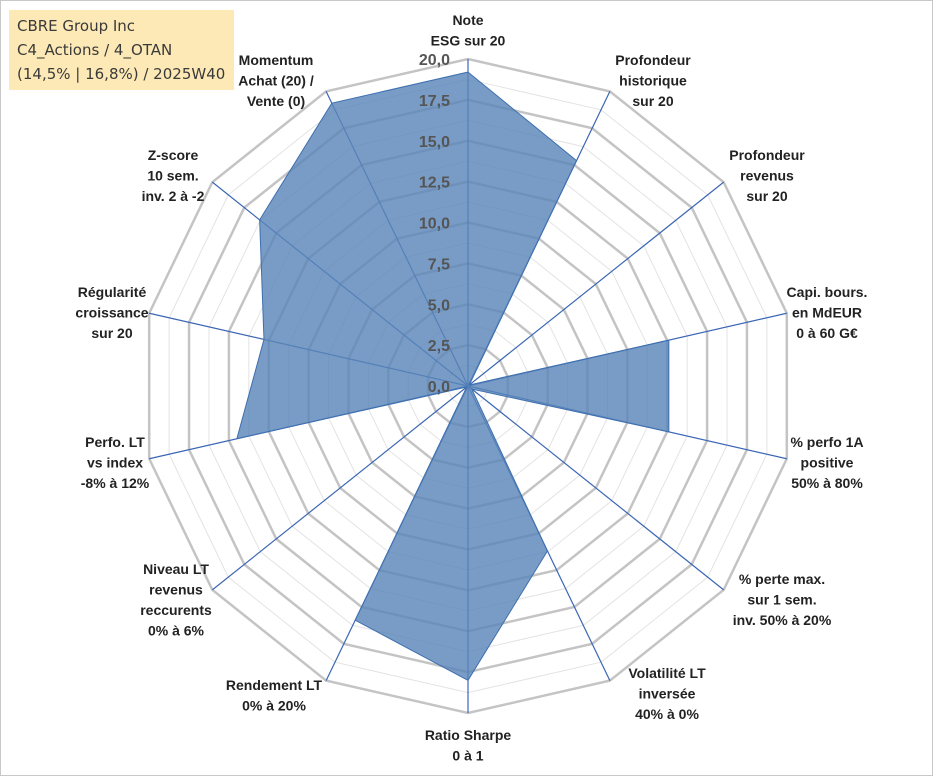 Image resolution: width=933 pixels, height=776 pixels. I want to click on axis-label: Capi. bours. en MdEUR 0 à 60 G€, so click(827, 312).